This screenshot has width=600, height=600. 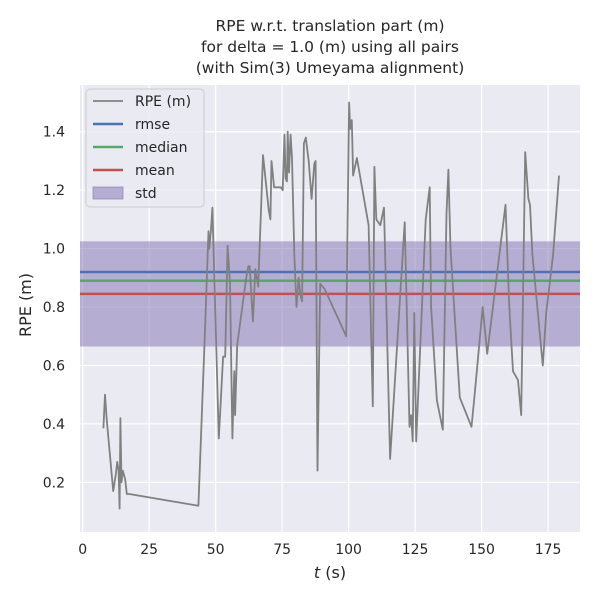 I want to click on y-tick-label: 0.4, so click(x=54, y=425).